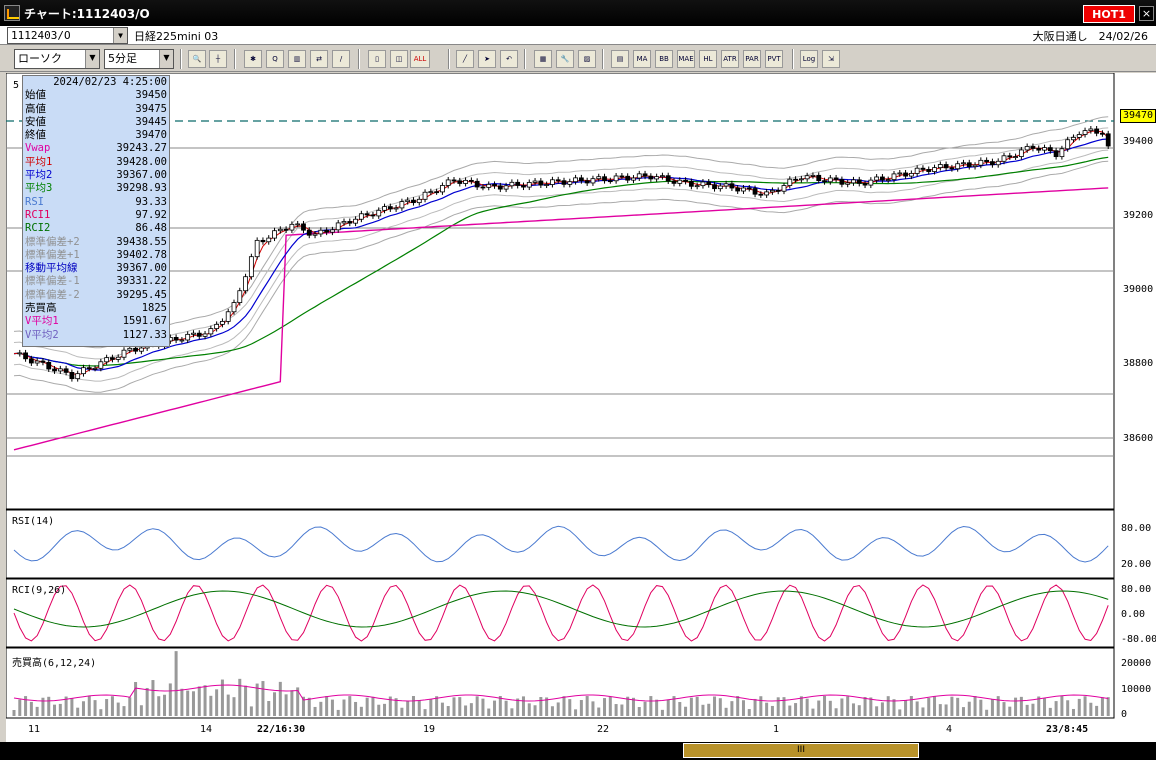 The width and height of the screenshot is (1156, 760). What do you see at coordinates (33, 521) in the screenshot?
I see `rsi-title: RSI(14)` at bounding box center [33, 521].